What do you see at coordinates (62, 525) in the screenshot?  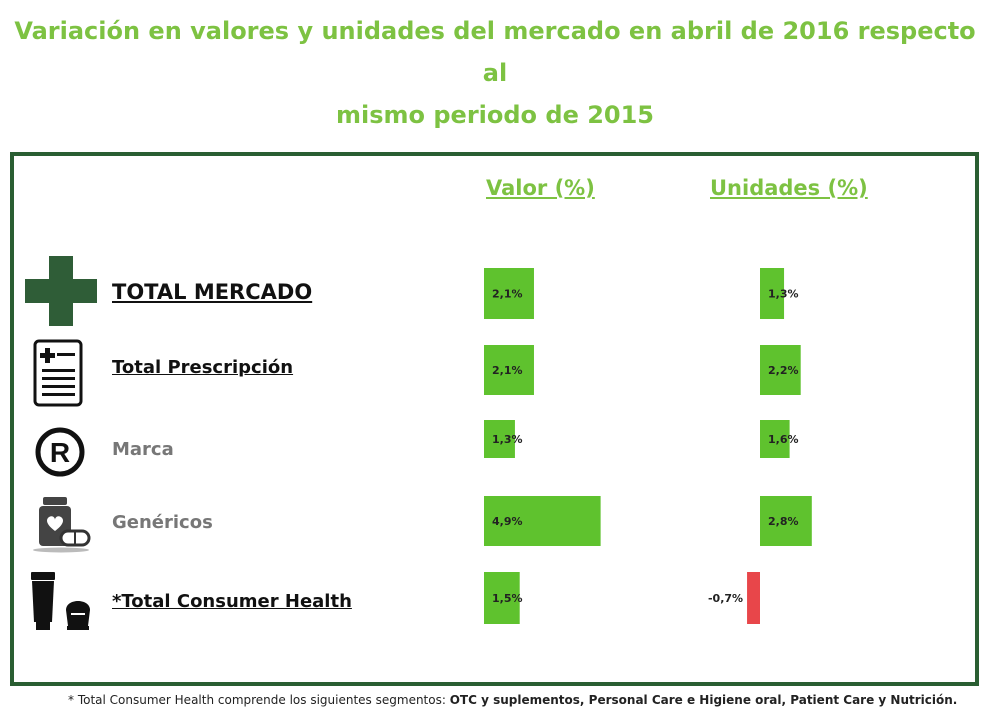 I see `pill-bottle-icon` at bounding box center [62, 525].